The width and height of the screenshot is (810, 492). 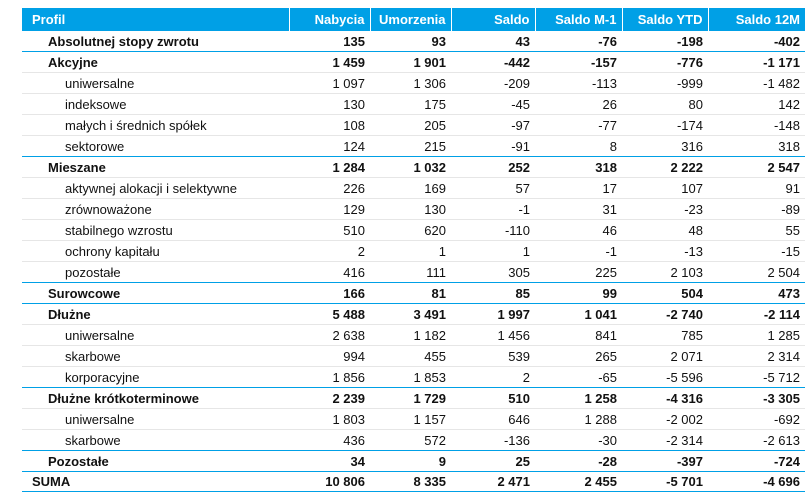 What do you see at coordinates (665, 230) in the screenshot?
I see `cell-saldo-ytd: 48` at bounding box center [665, 230].